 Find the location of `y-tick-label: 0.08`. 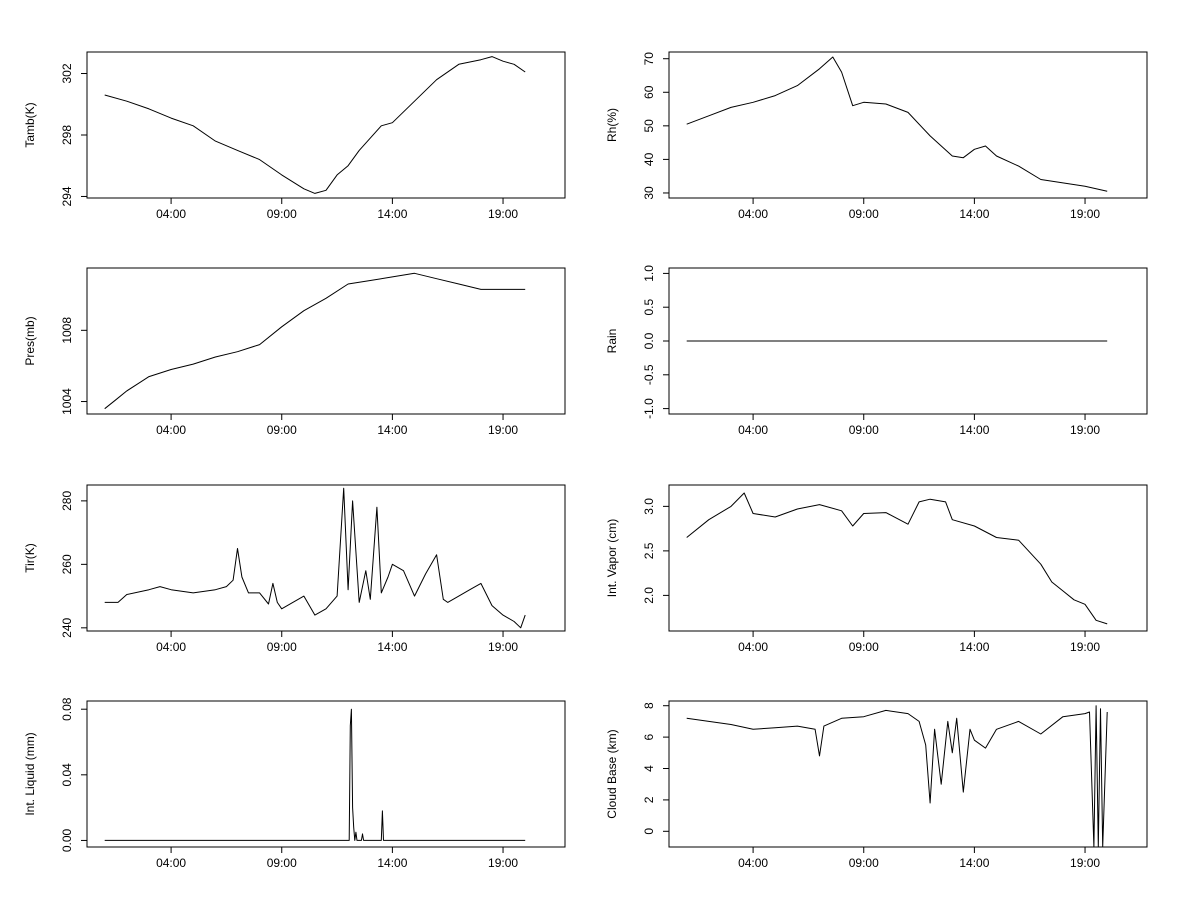

y-tick-label: 0.08 is located at coordinates (67, 709).